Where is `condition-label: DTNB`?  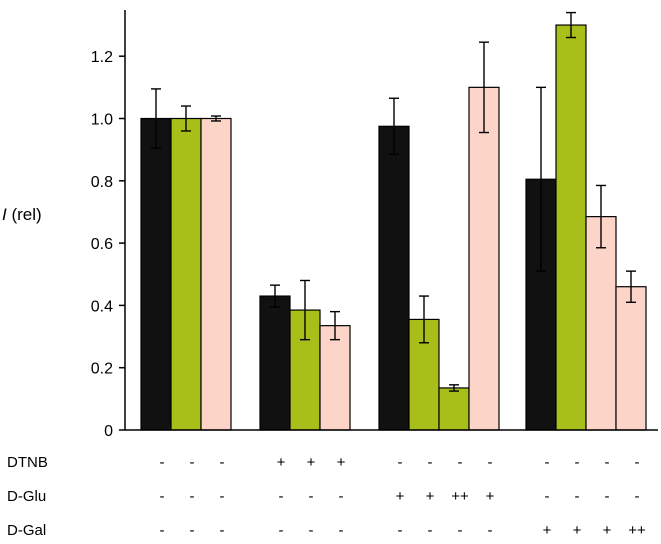
condition-label: DTNB is located at coordinates (27, 462).